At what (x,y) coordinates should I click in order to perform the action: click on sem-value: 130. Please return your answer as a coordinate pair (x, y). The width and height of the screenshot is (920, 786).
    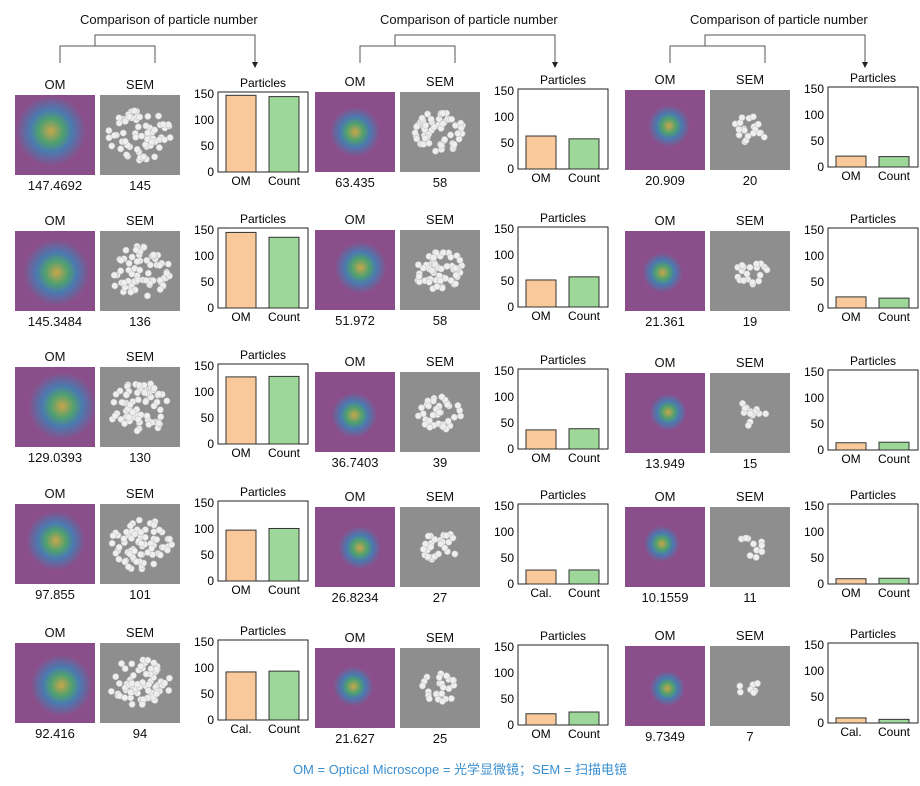
    Looking at the image, I should click on (140, 457).